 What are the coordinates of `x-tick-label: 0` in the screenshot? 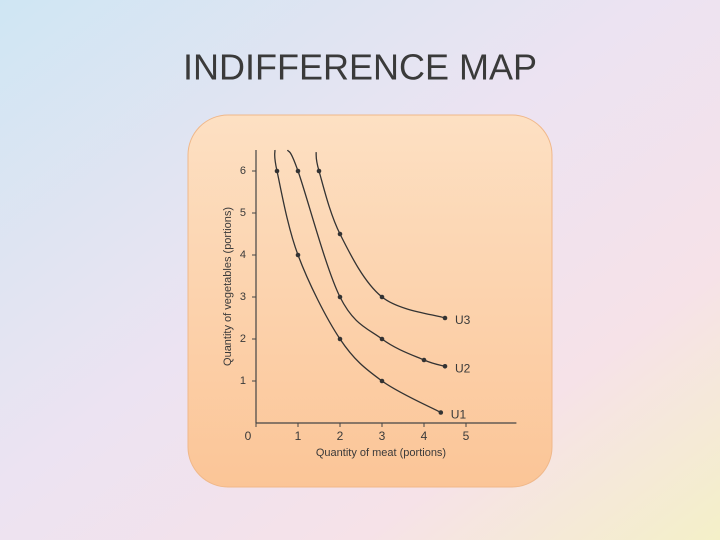 It's located at (248, 436).